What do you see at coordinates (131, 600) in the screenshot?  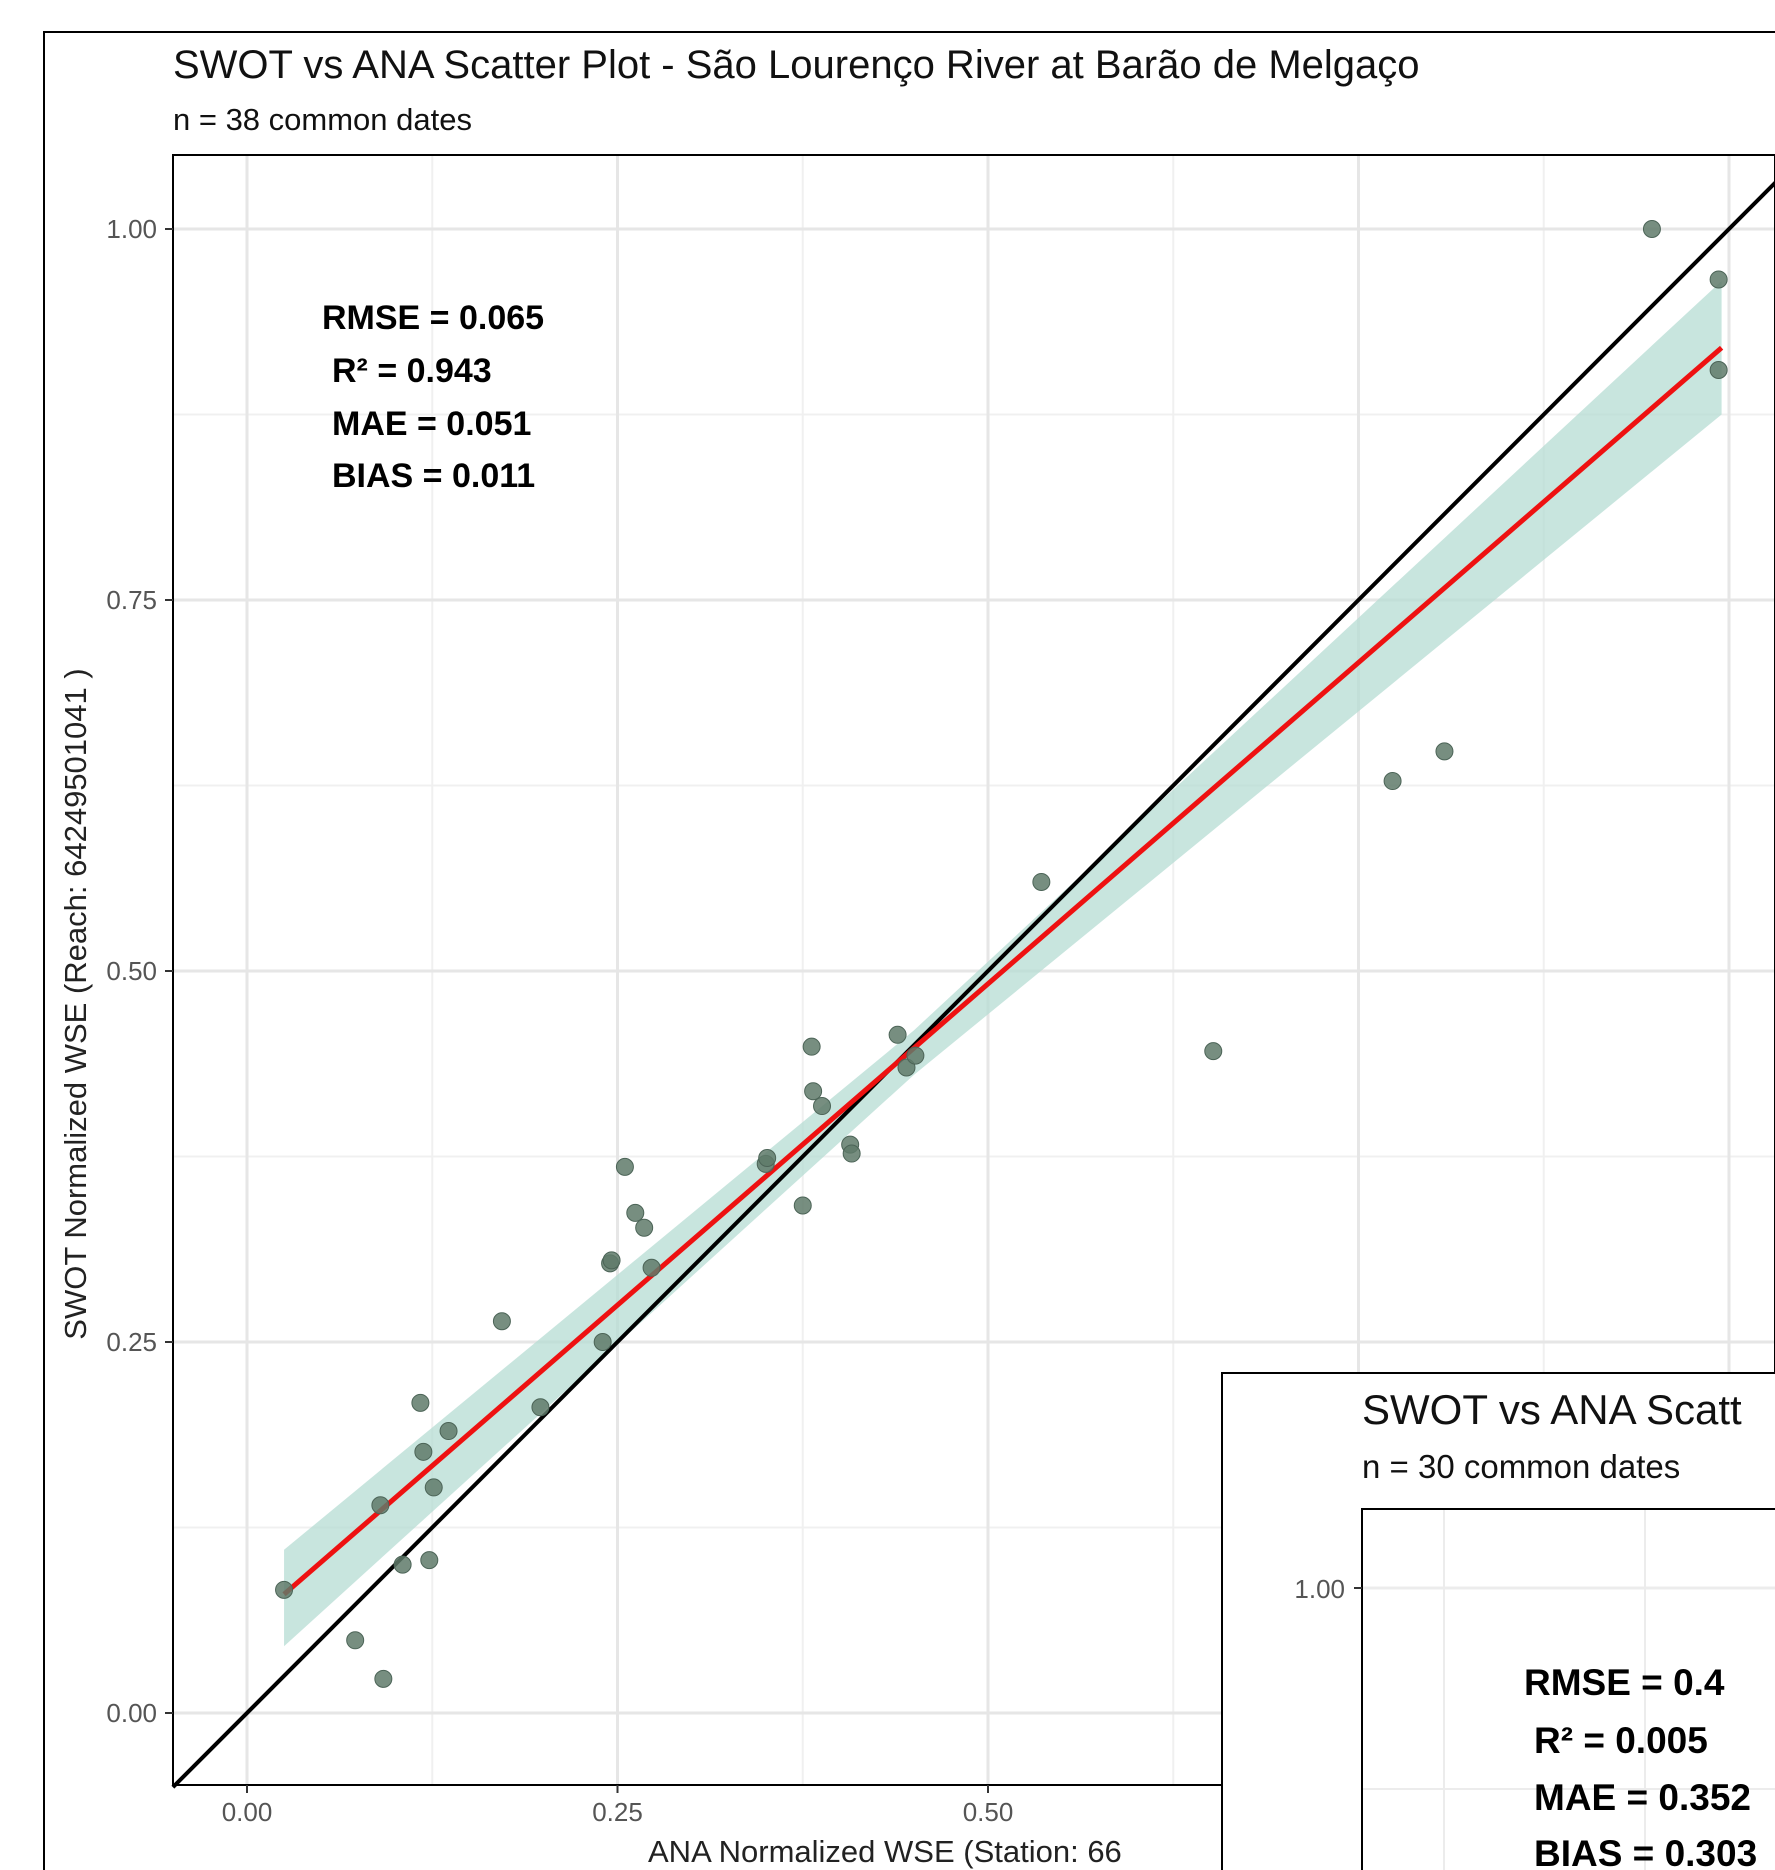 I see `y-tick-label: 0.75` at bounding box center [131, 600].